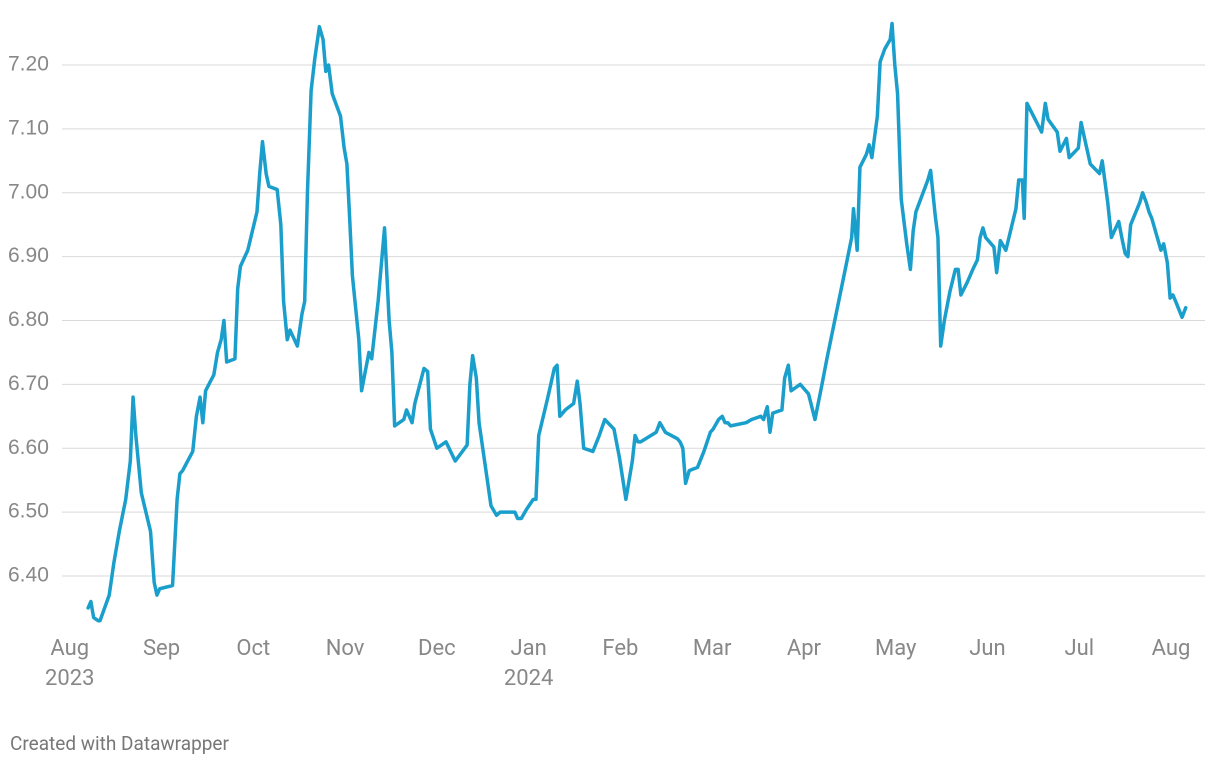  I want to click on x-tick-label: Sep, so click(161, 648).